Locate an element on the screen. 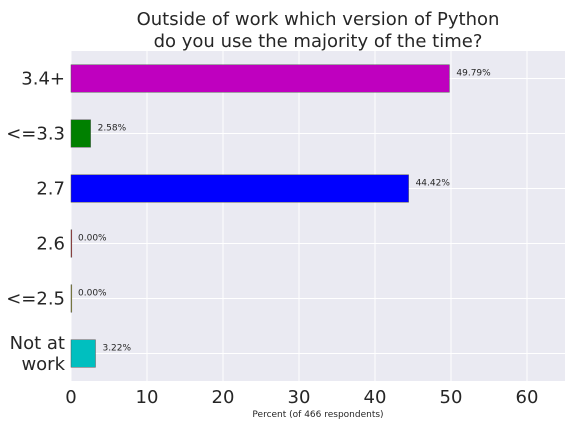 The image size is (576, 432). y-tick-label: <=2.5 is located at coordinates (35, 299).